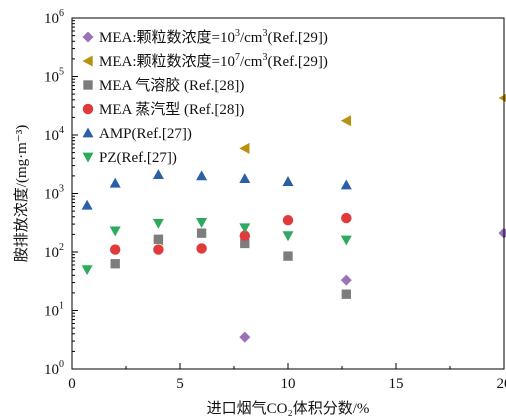 This screenshot has height=419, width=506. Describe the element at coordinates (54, 193) in the screenshot. I see `y-tick-label: 10³` at that location.